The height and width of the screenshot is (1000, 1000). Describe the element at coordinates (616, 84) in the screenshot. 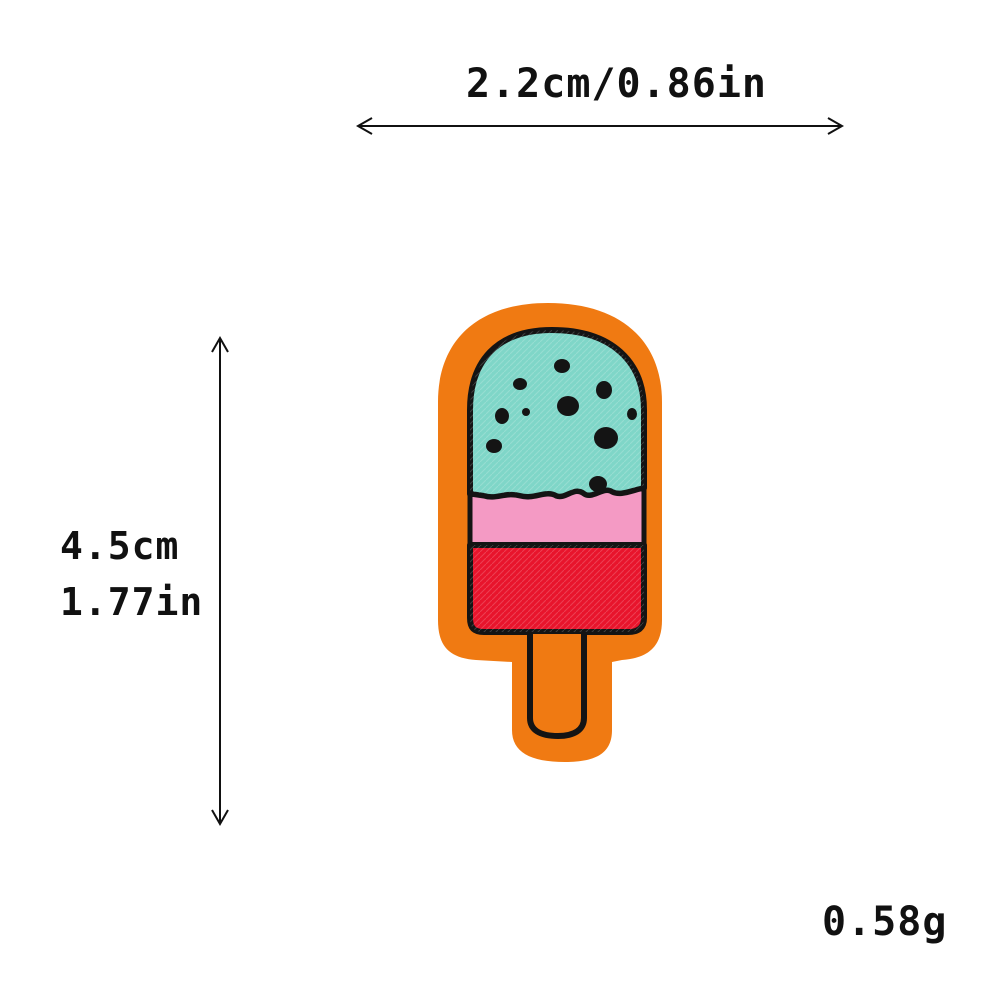

I see `width-label: 2.2cm/0.86in` at that location.